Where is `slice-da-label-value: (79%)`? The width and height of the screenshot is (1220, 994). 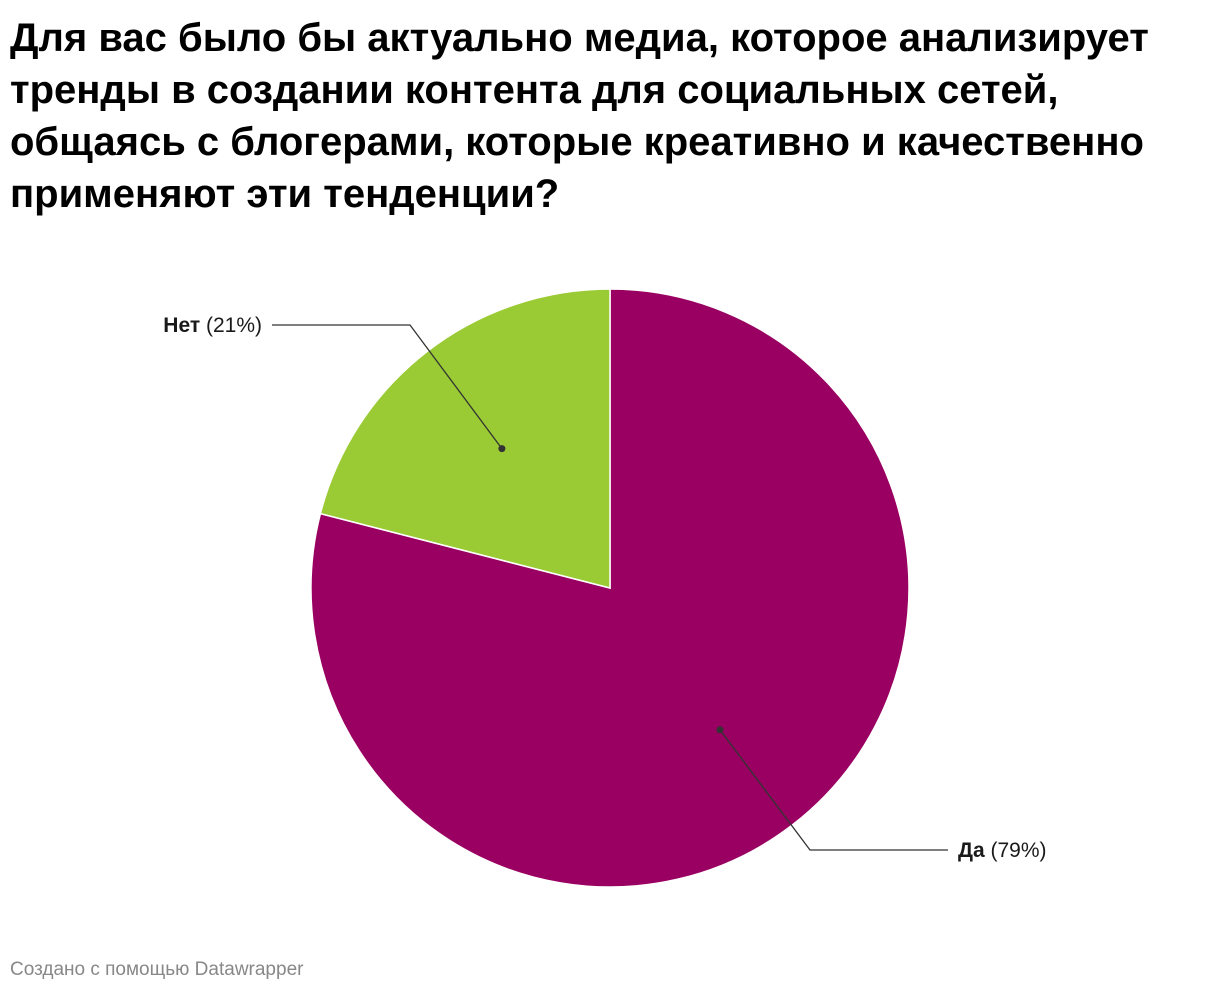 slice-da-label-value: (79%) is located at coordinates (1016, 850).